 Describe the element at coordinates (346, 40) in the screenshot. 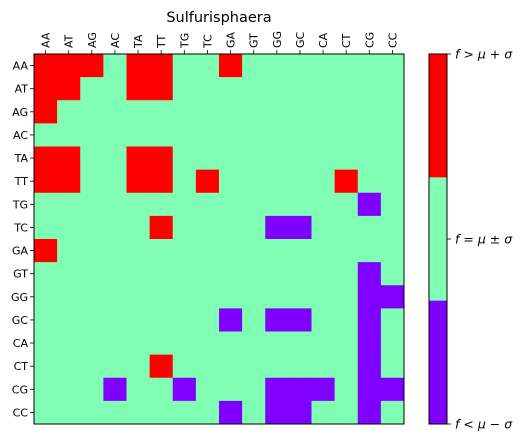

I see `x-tick-label: CT` at that location.